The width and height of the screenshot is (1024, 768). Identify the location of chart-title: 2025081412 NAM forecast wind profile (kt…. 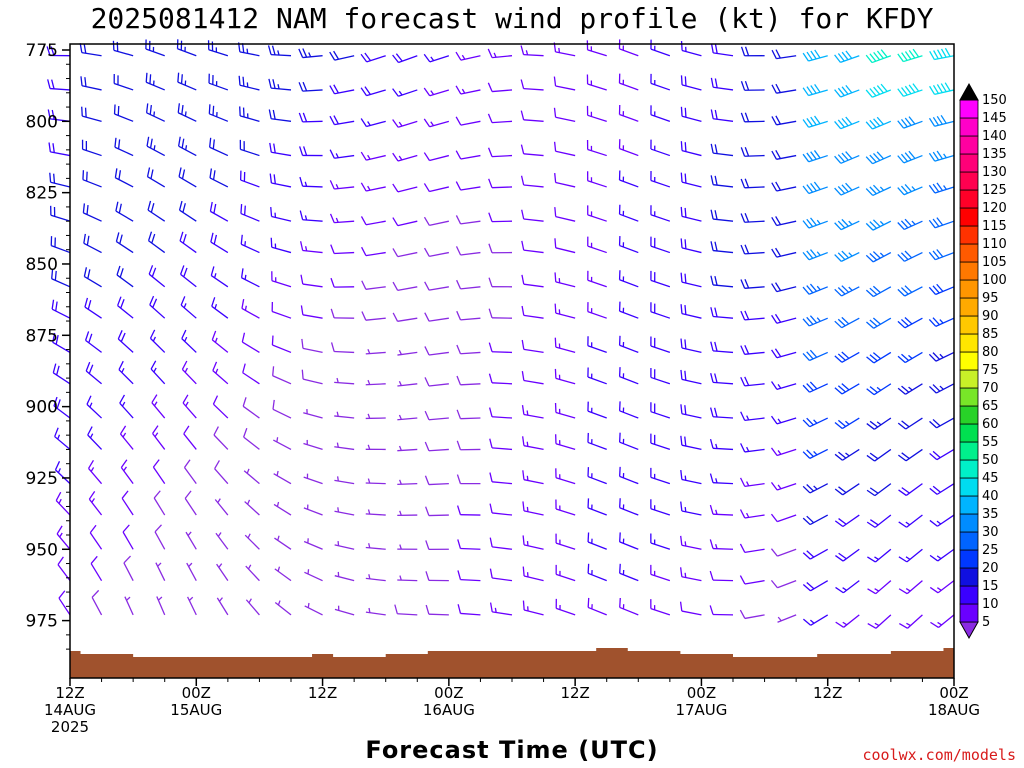
(512, 18).